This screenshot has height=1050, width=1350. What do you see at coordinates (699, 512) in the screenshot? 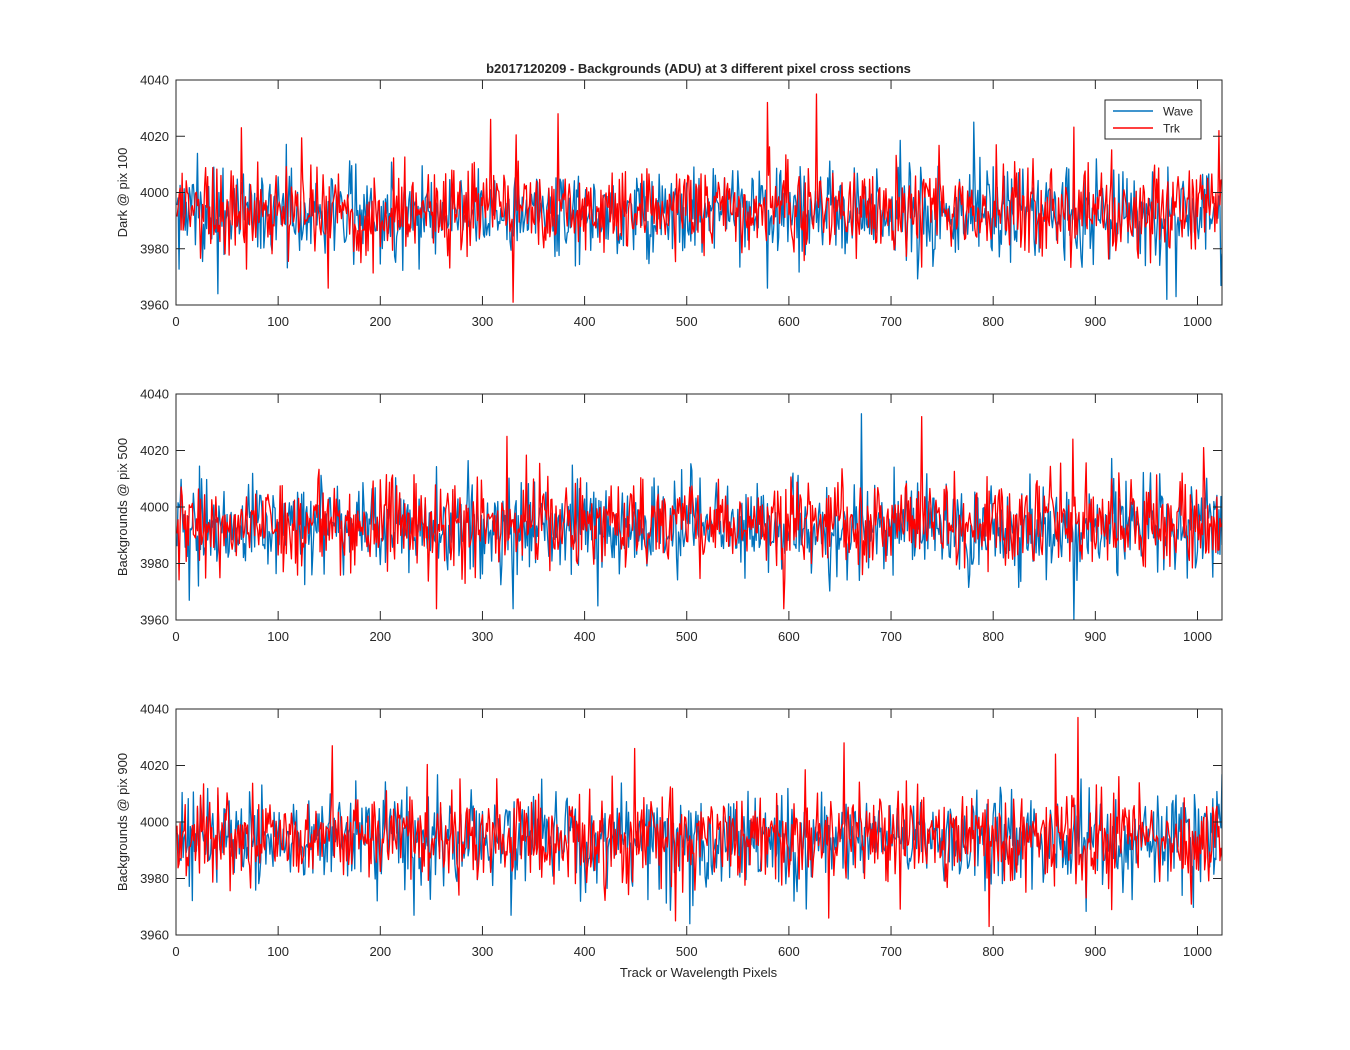
I see `series-line-trk` at bounding box center [699, 512].